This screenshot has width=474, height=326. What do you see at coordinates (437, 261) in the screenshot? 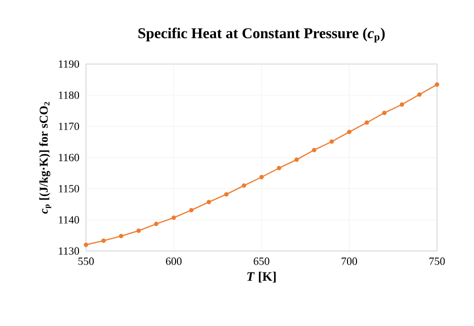
I see `x-tick-label: 750` at bounding box center [437, 261].